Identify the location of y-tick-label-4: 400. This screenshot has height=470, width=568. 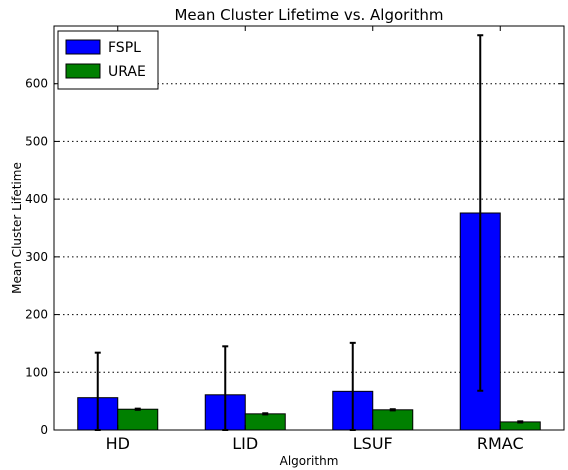
(36, 199).